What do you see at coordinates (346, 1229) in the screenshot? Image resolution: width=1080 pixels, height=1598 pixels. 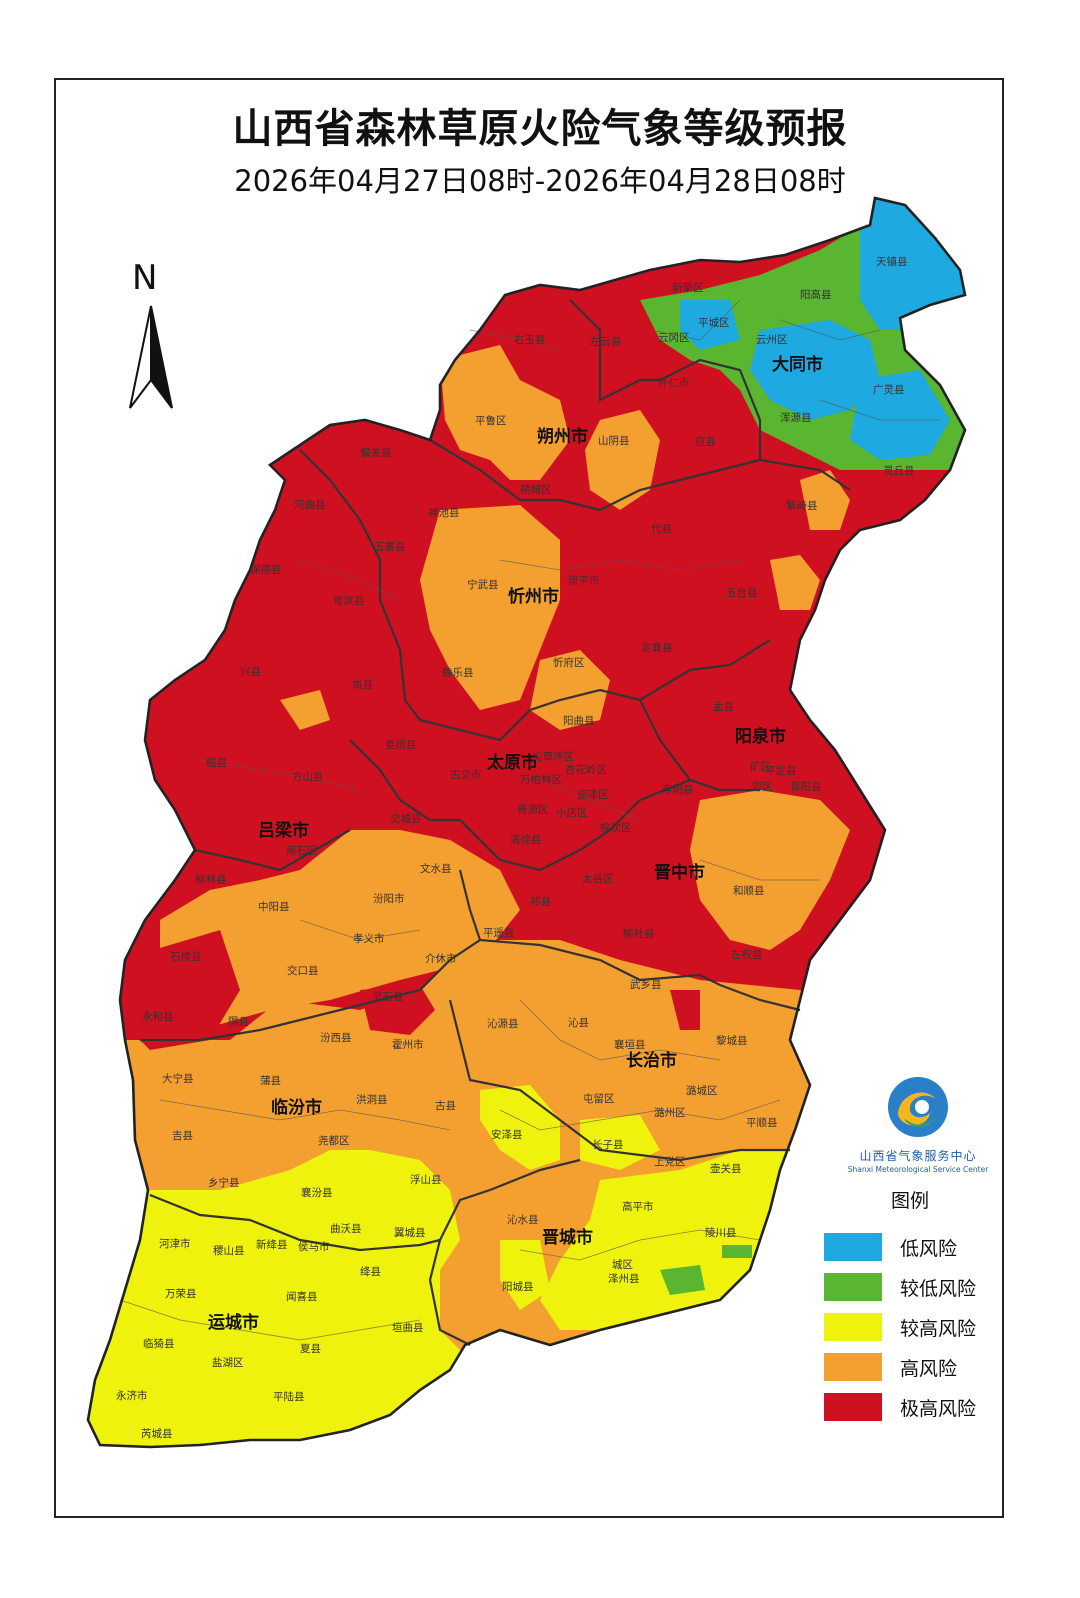 I see `county-label: 曲沃县` at bounding box center [346, 1229].